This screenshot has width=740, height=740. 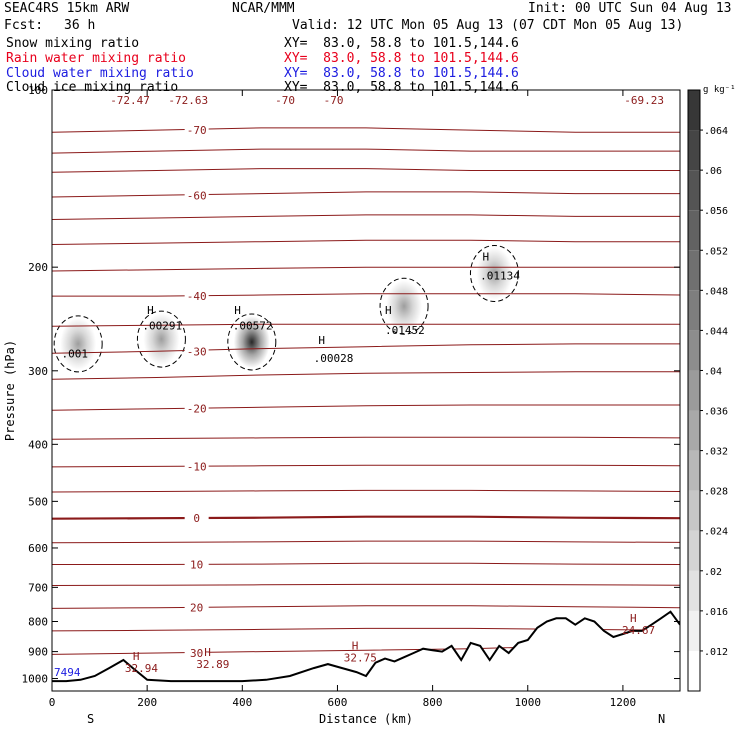 I want to click on ice-max-marker-3: H, so click(x=388, y=310).